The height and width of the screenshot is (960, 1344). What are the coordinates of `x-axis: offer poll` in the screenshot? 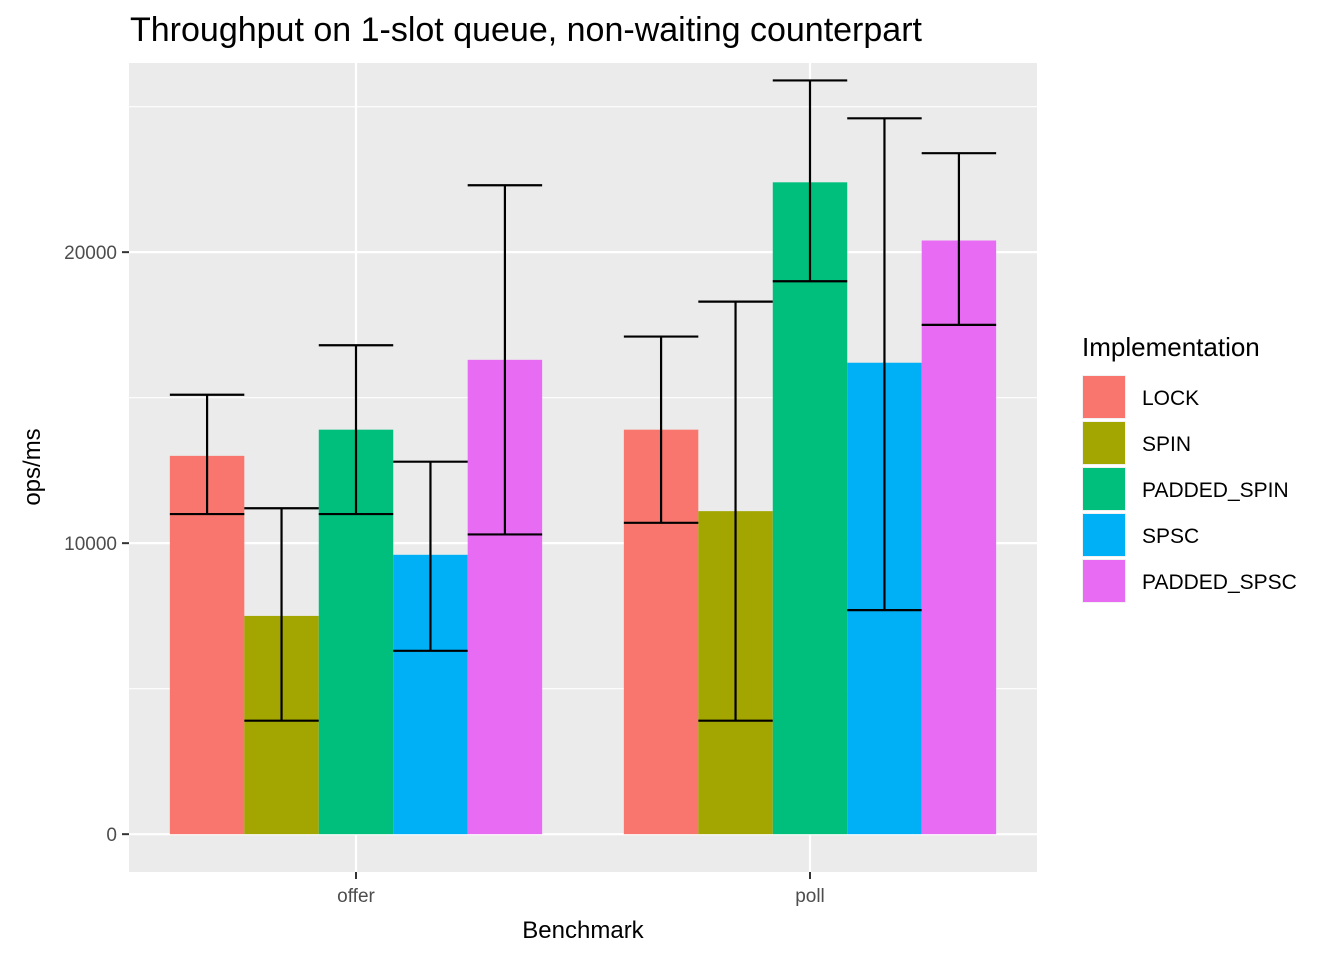 It's located at (581, 889).